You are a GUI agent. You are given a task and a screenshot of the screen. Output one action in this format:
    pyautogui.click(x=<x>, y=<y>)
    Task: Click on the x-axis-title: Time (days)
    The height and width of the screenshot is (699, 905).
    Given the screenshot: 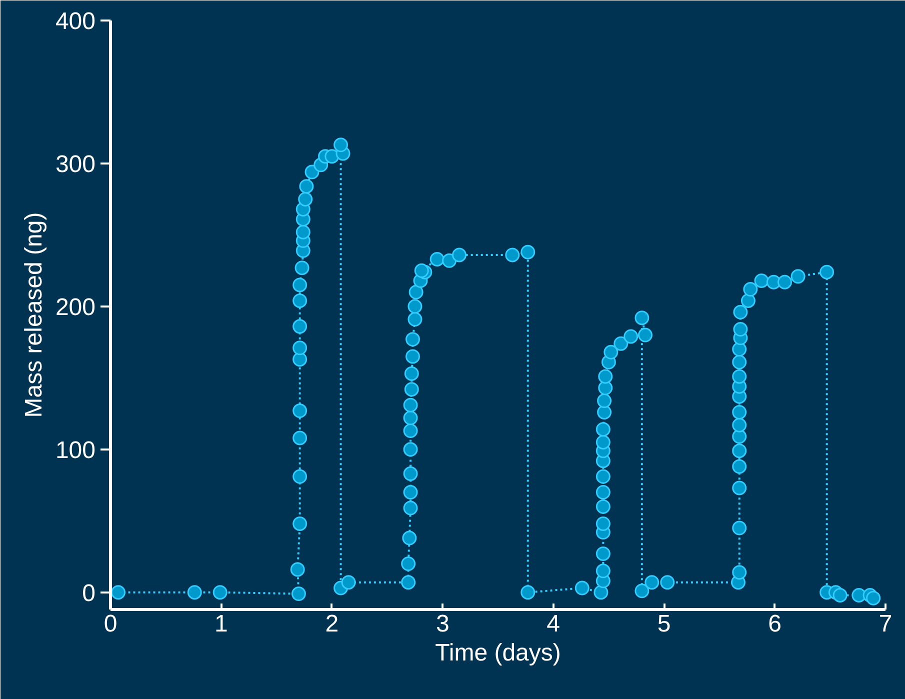 What is the action you would take?
    pyautogui.click(x=498, y=653)
    